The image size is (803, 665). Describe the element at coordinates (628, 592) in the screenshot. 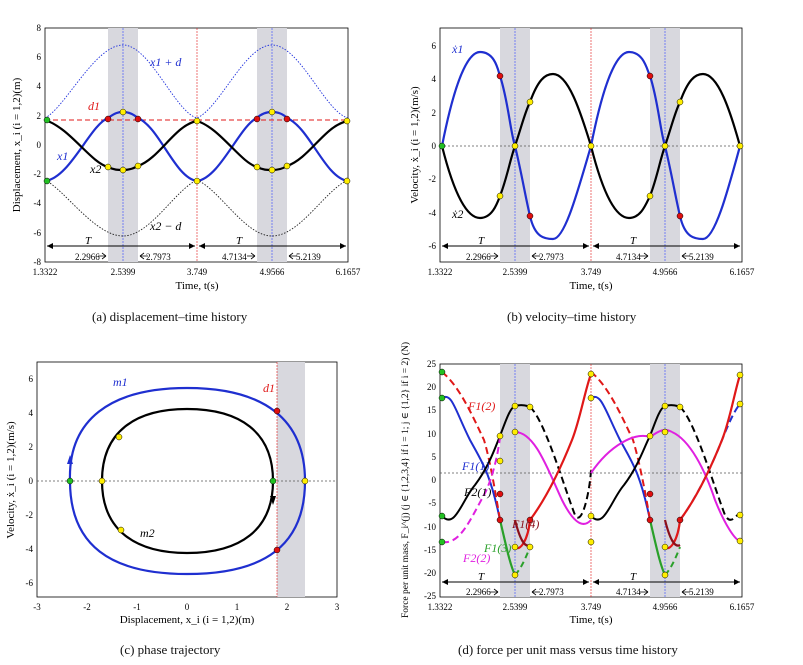

I see `interval-label: 4.7134` at that location.